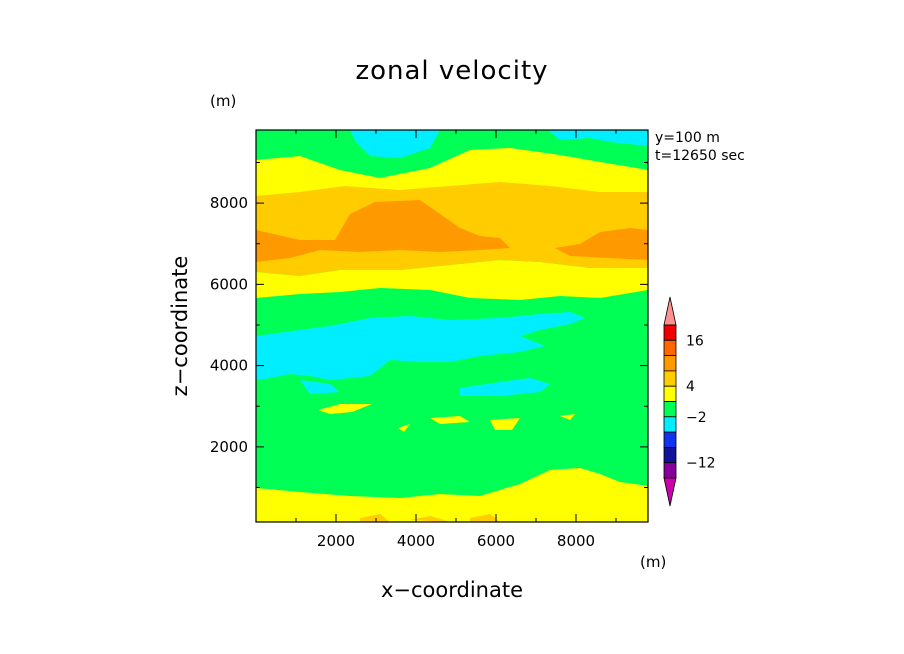 The height and width of the screenshot is (654, 904). I want to click on contour-cyan-mid, so click(420, 346).